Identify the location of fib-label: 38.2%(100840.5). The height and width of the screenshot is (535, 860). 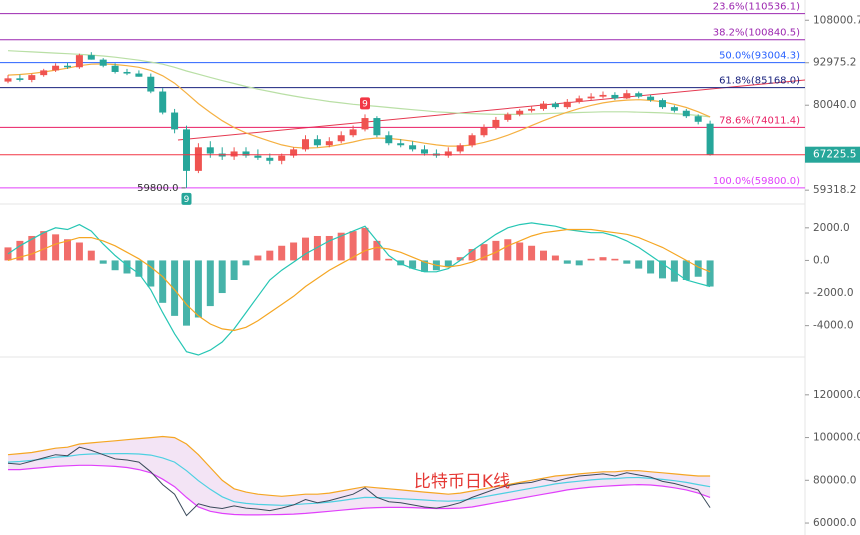
(756, 33).